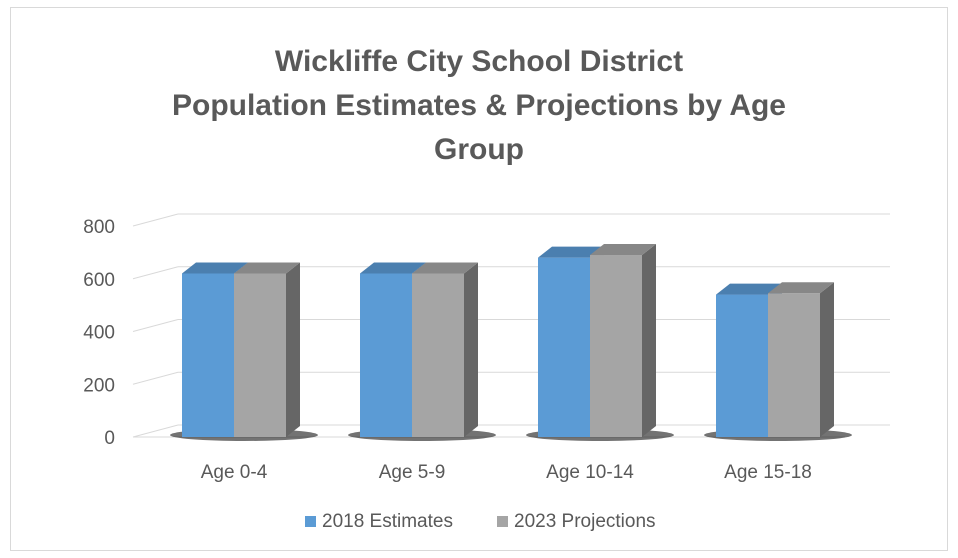 Image resolution: width=958 pixels, height=558 pixels. I want to click on chart-title-line-1: Wickliffe City School District, so click(479, 61).